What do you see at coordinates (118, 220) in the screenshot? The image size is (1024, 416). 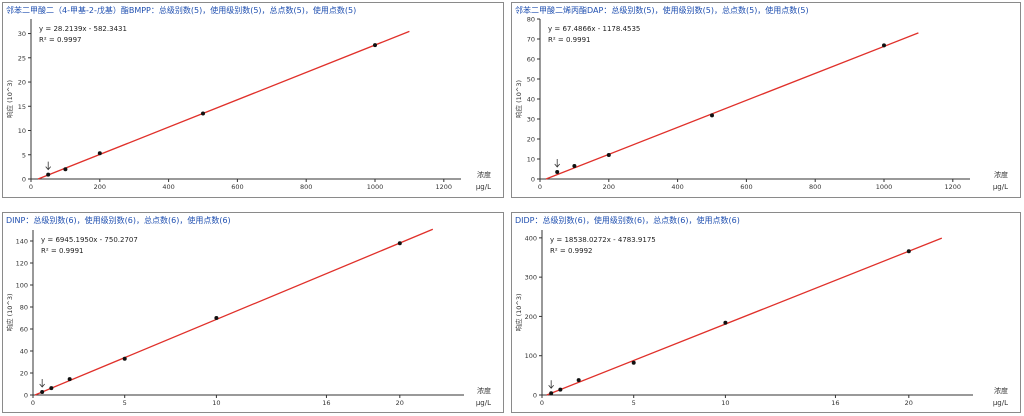 I see `chart-title: DINP：总级别数(6)，使用级别数(6)，总点数(6)，使用点数(6)` at bounding box center [118, 220].